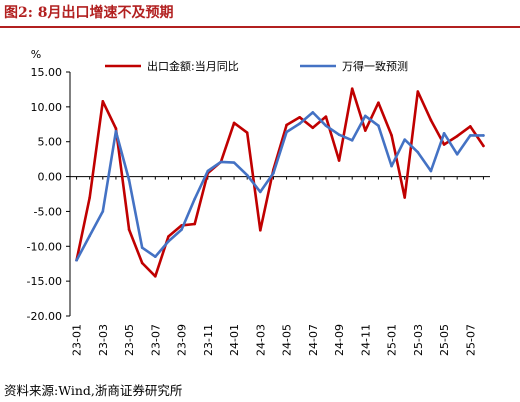  I want to click on x-tick-label: 24-01, so click(234, 340).